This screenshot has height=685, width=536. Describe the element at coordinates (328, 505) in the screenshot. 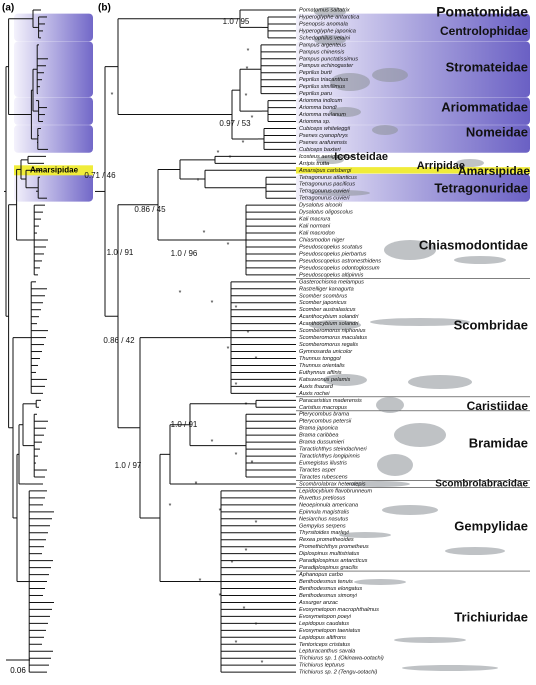

I see `taxon-label: Neoepinnula americana` at that location.